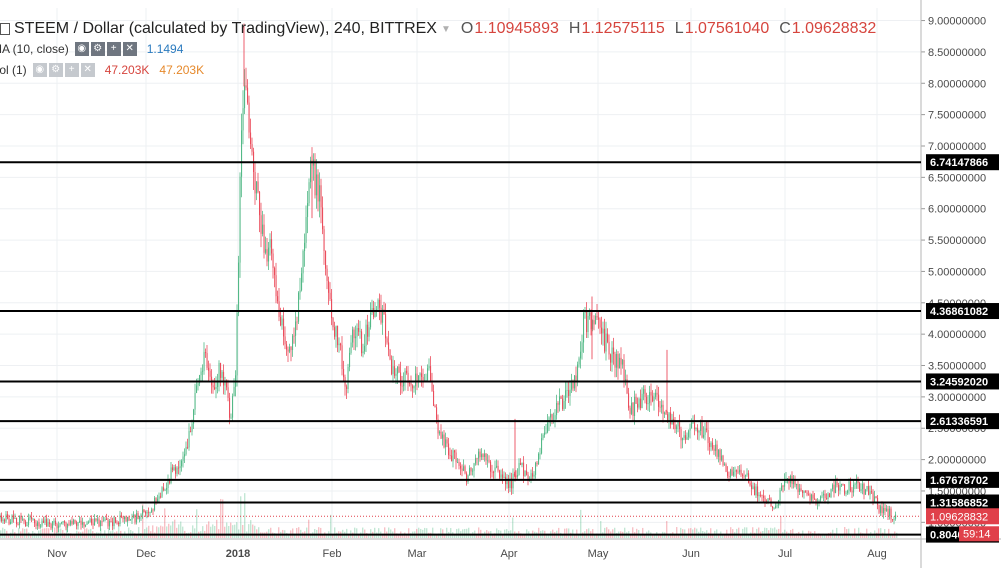 The height and width of the screenshot is (568, 1001). What do you see at coordinates (959, 504) in the screenshot?
I see `level-price-label: 1.31586852` at bounding box center [959, 504].